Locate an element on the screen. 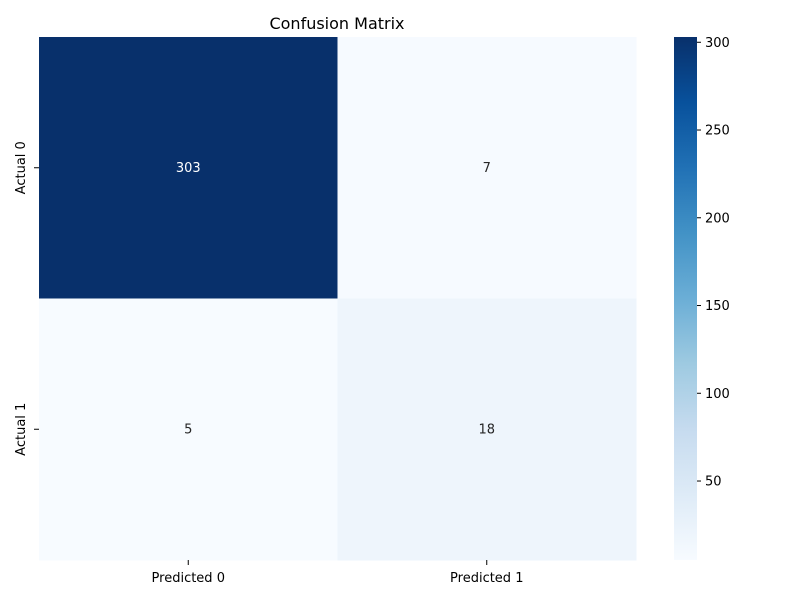 This screenshot has width=800, height=600. y-tick-label: Actual 0 is located at coordinates (21, 167).